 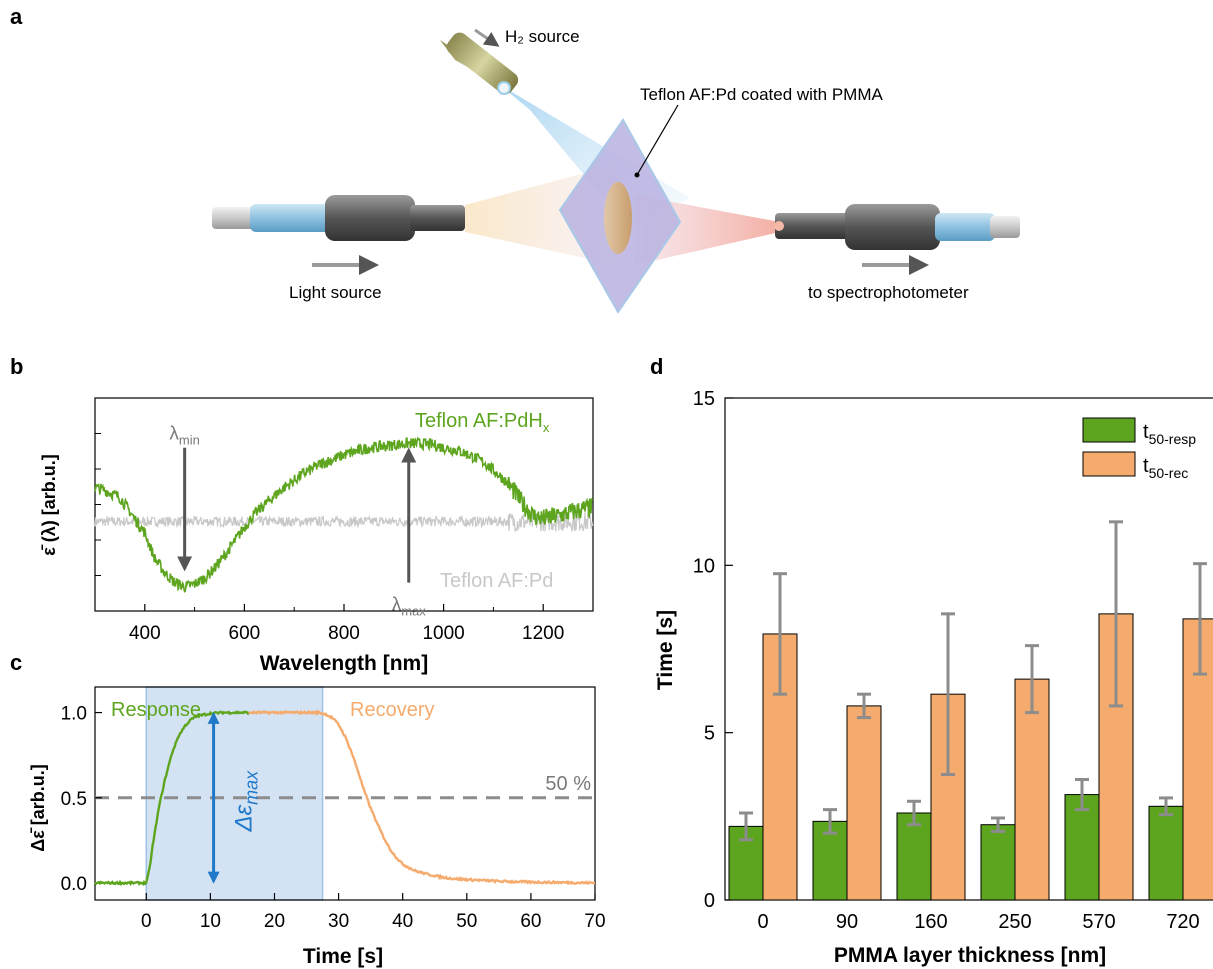 What do you see at coordinates (210, 921) in the screenshot?
I see `panel-c-xtick-label: 10` at bounding box center [210, 921].